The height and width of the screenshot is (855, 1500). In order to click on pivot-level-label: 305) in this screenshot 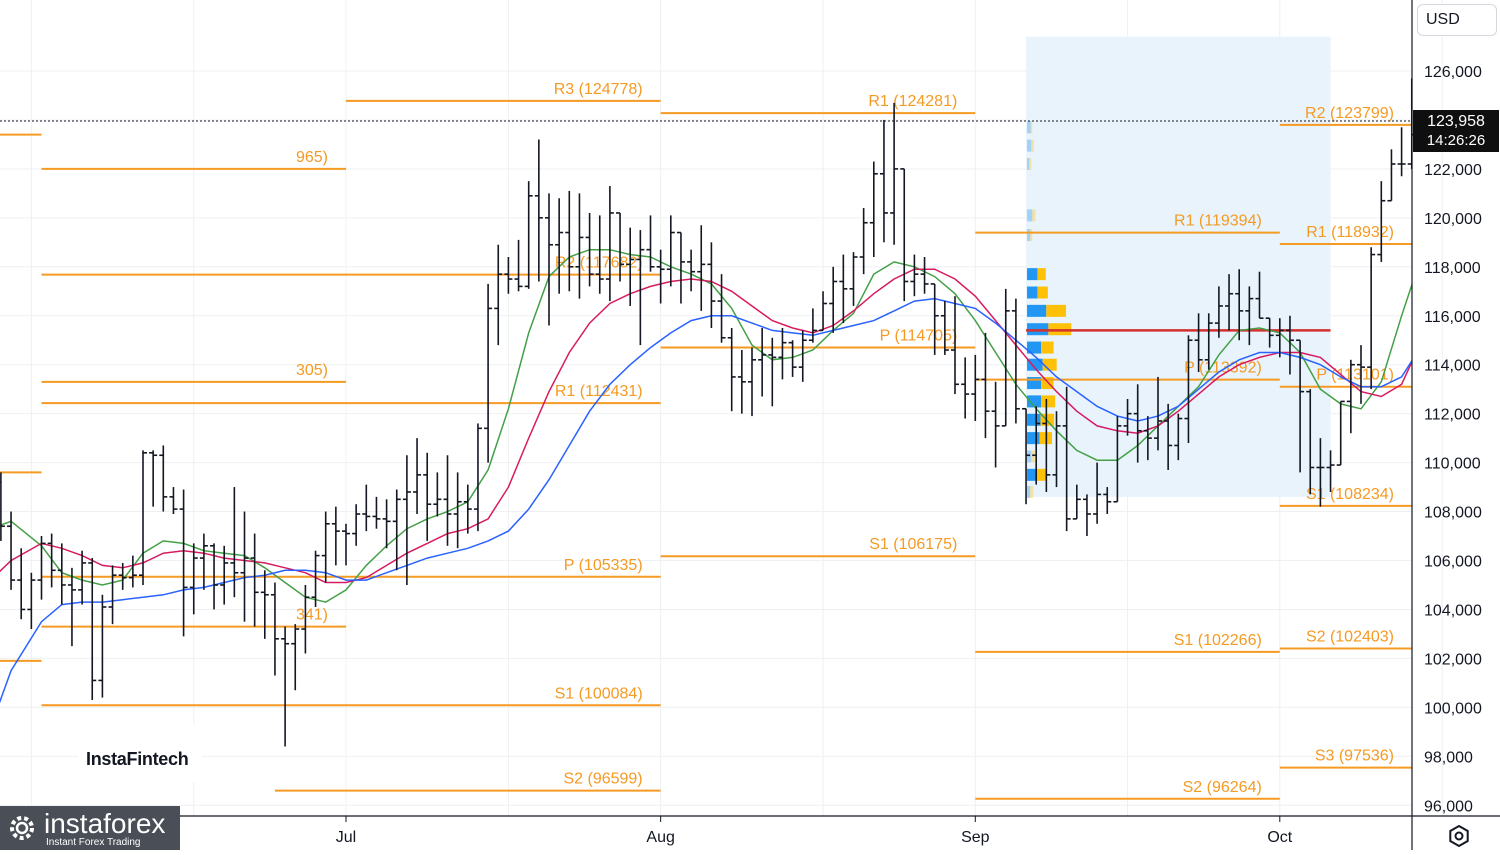, I will do `click(312, 370)`.